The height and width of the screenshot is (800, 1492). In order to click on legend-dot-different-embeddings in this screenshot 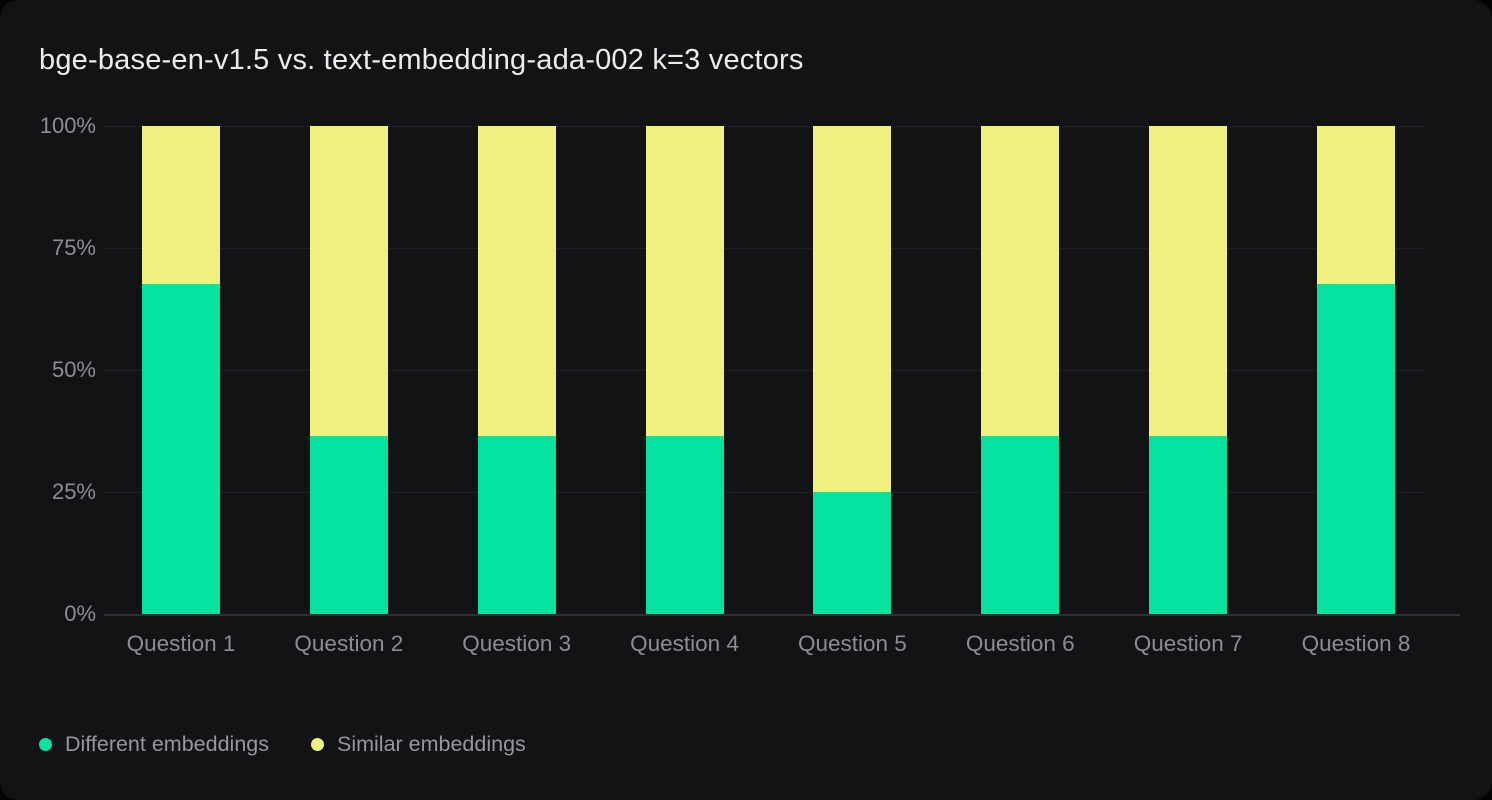, I will do `click(45, 744)`.